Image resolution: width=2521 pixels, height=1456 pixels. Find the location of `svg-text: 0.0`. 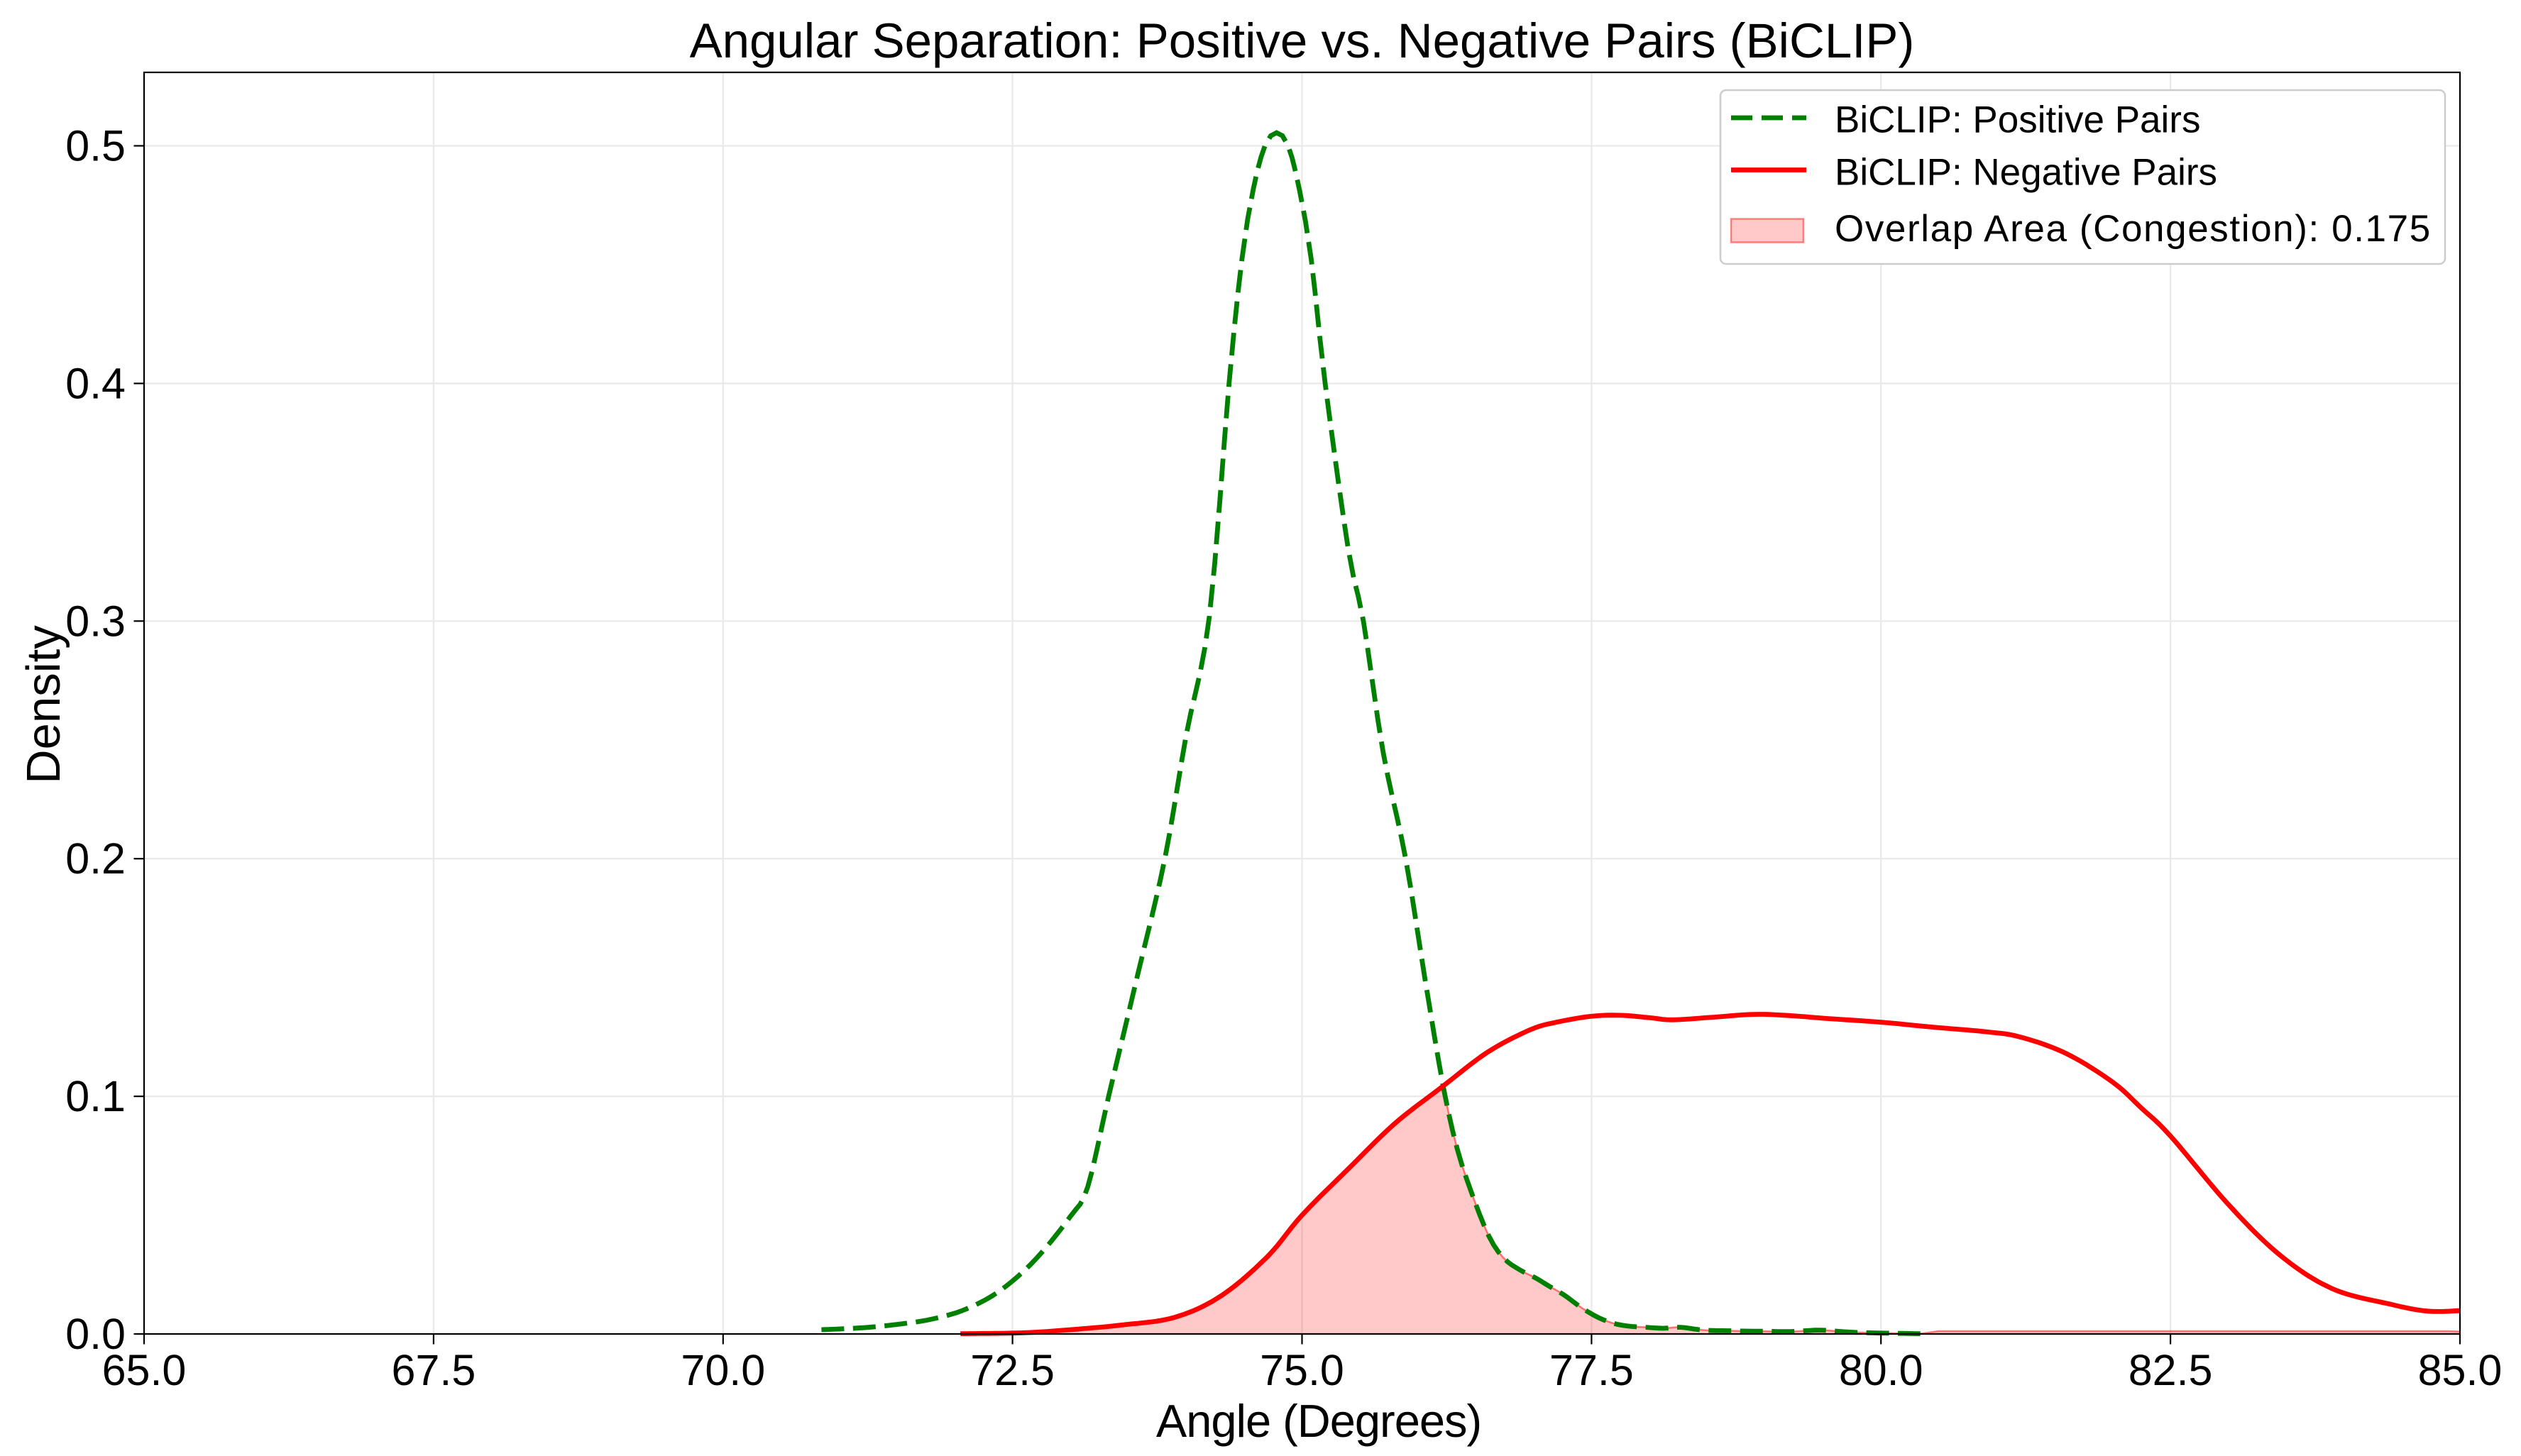

svg-text: 0.0 is located at coordinates (96, 1334).